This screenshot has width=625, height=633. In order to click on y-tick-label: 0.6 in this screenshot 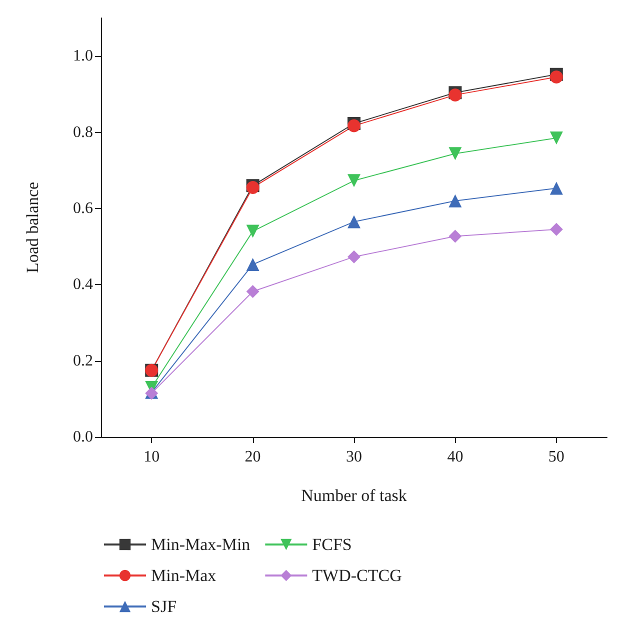, I will do `click(83, 208)`.